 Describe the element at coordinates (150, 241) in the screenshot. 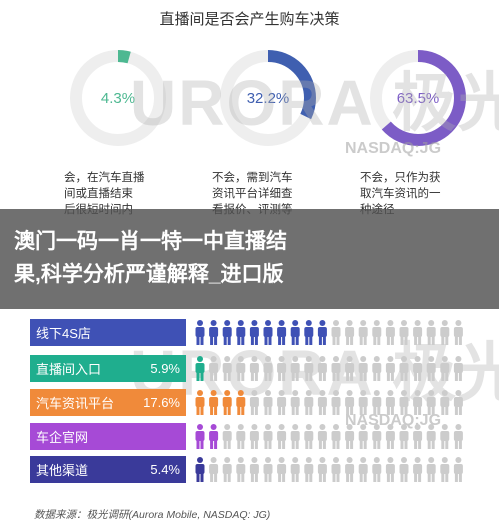

I see `banner-line-1: 澳门一码一肖一特一中直播结` at that location.